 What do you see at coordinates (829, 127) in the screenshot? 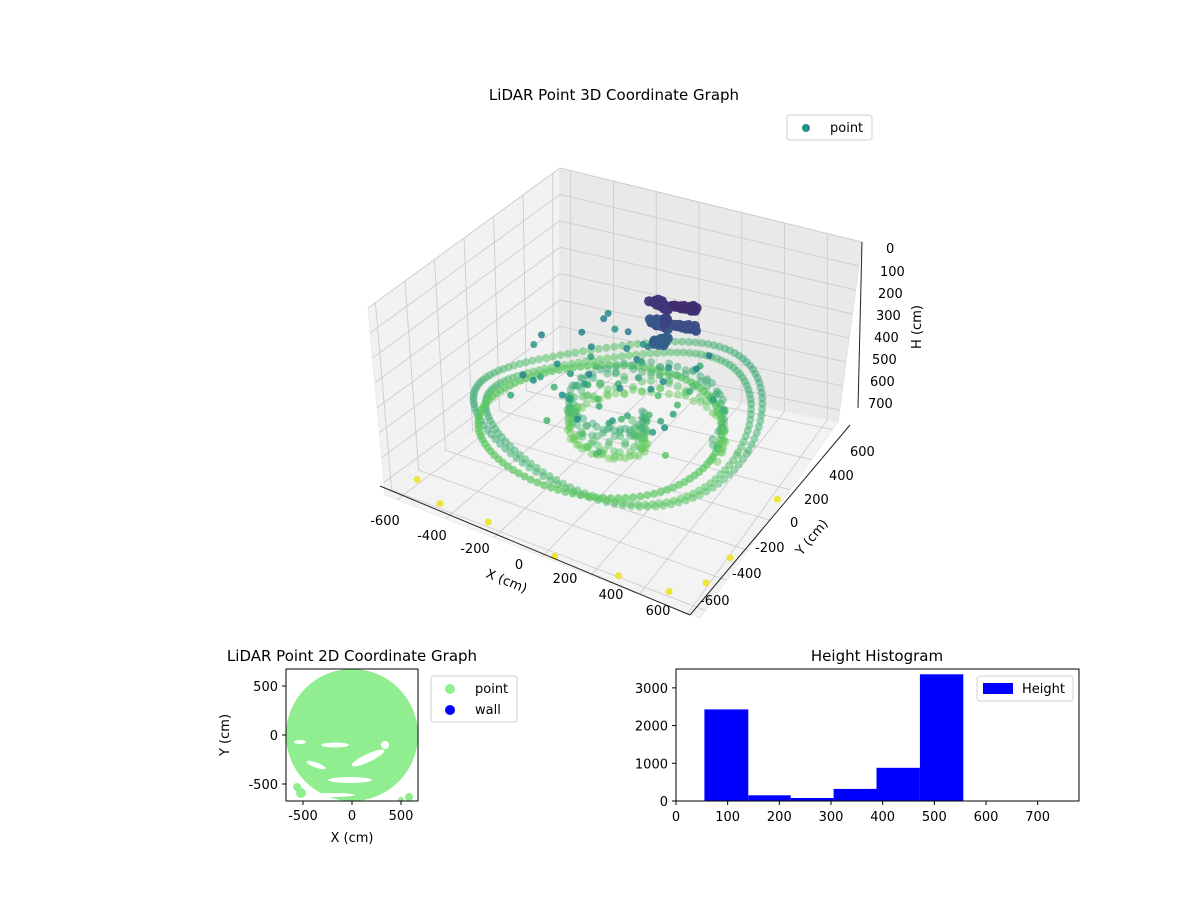
I see `legend-box` at bounding box center [829, 127].